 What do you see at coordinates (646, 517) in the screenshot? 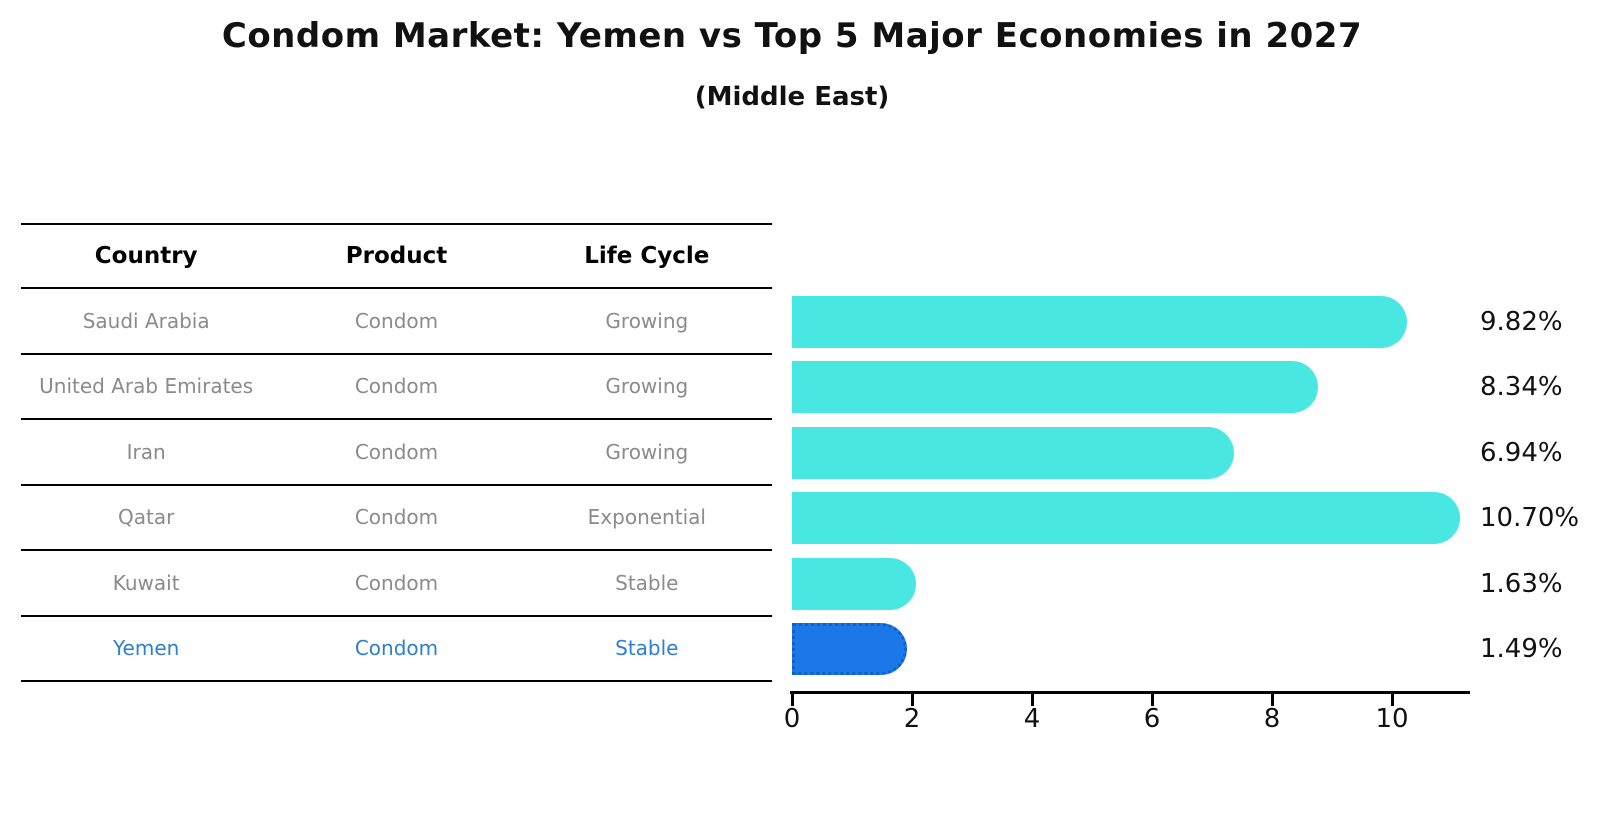
I see `life-cycle-cell: Exponential` at bounding box center [646, 517].